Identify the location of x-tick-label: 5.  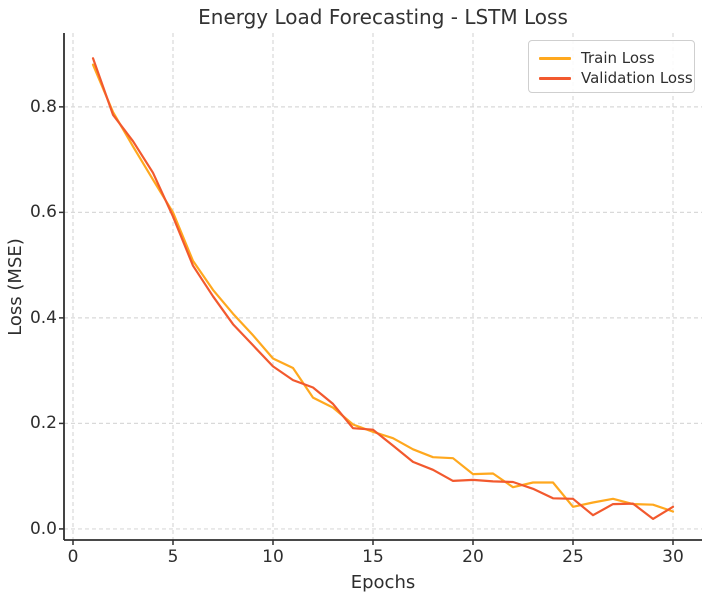
(173, 557).